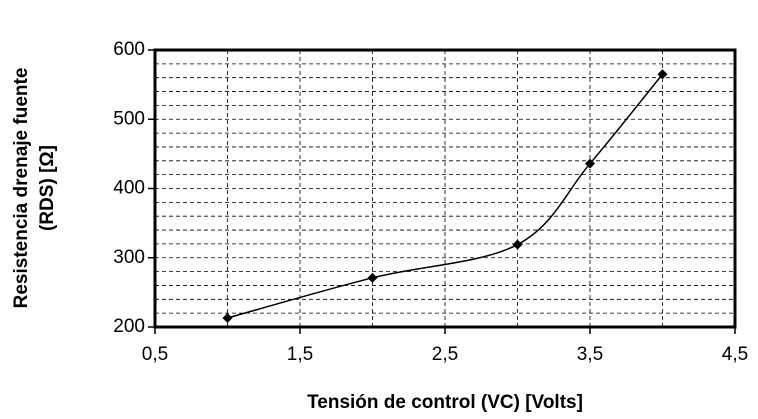 Image resolution: width=758 pixels, height=419 pixels. I want to click on y-tick-label: 600, so click(129, 49).